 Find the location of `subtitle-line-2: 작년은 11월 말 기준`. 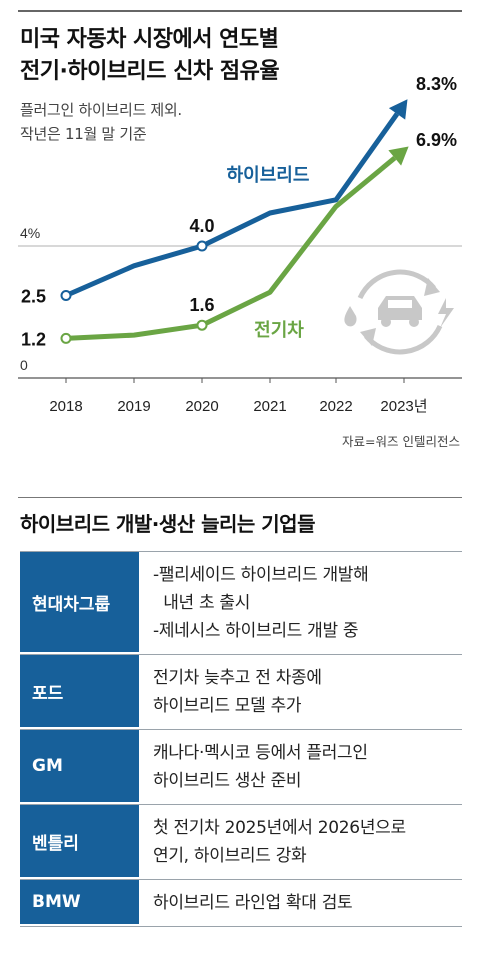

subtitle-line-2: 작년은 11월 말 기준 is located at coordinates (83, 134).